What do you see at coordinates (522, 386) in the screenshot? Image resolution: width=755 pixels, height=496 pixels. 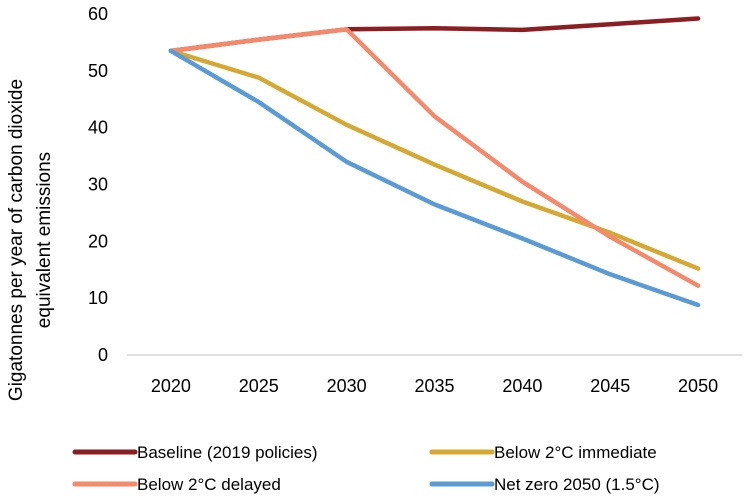 I see `x-tick-label: 2040` at bounding box center [522, 386].